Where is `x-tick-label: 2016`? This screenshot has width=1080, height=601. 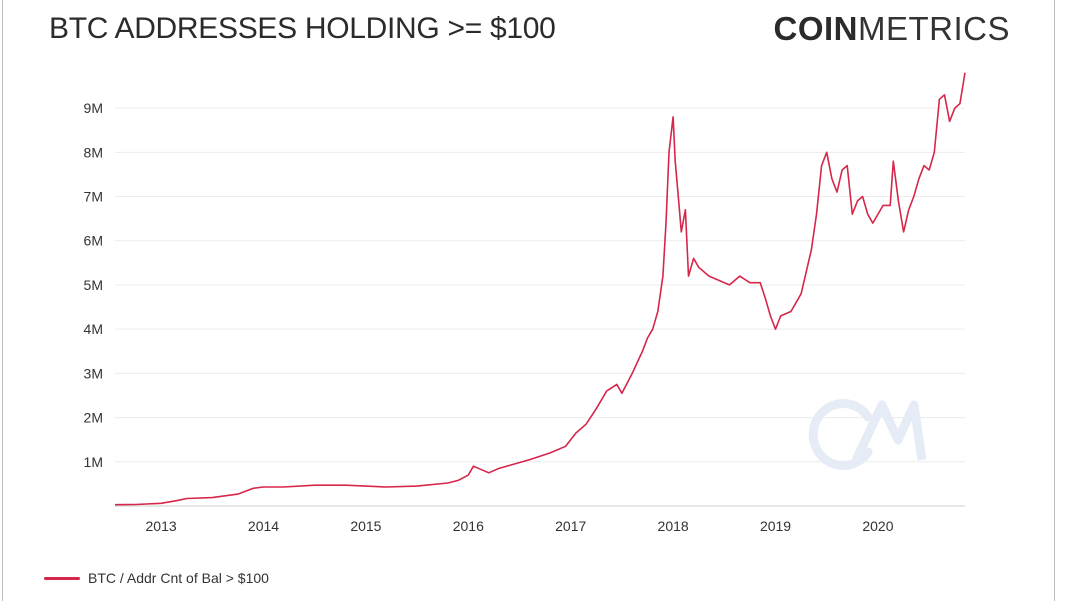 x-tick-label: 2016 is located at coordinates (468, 526).